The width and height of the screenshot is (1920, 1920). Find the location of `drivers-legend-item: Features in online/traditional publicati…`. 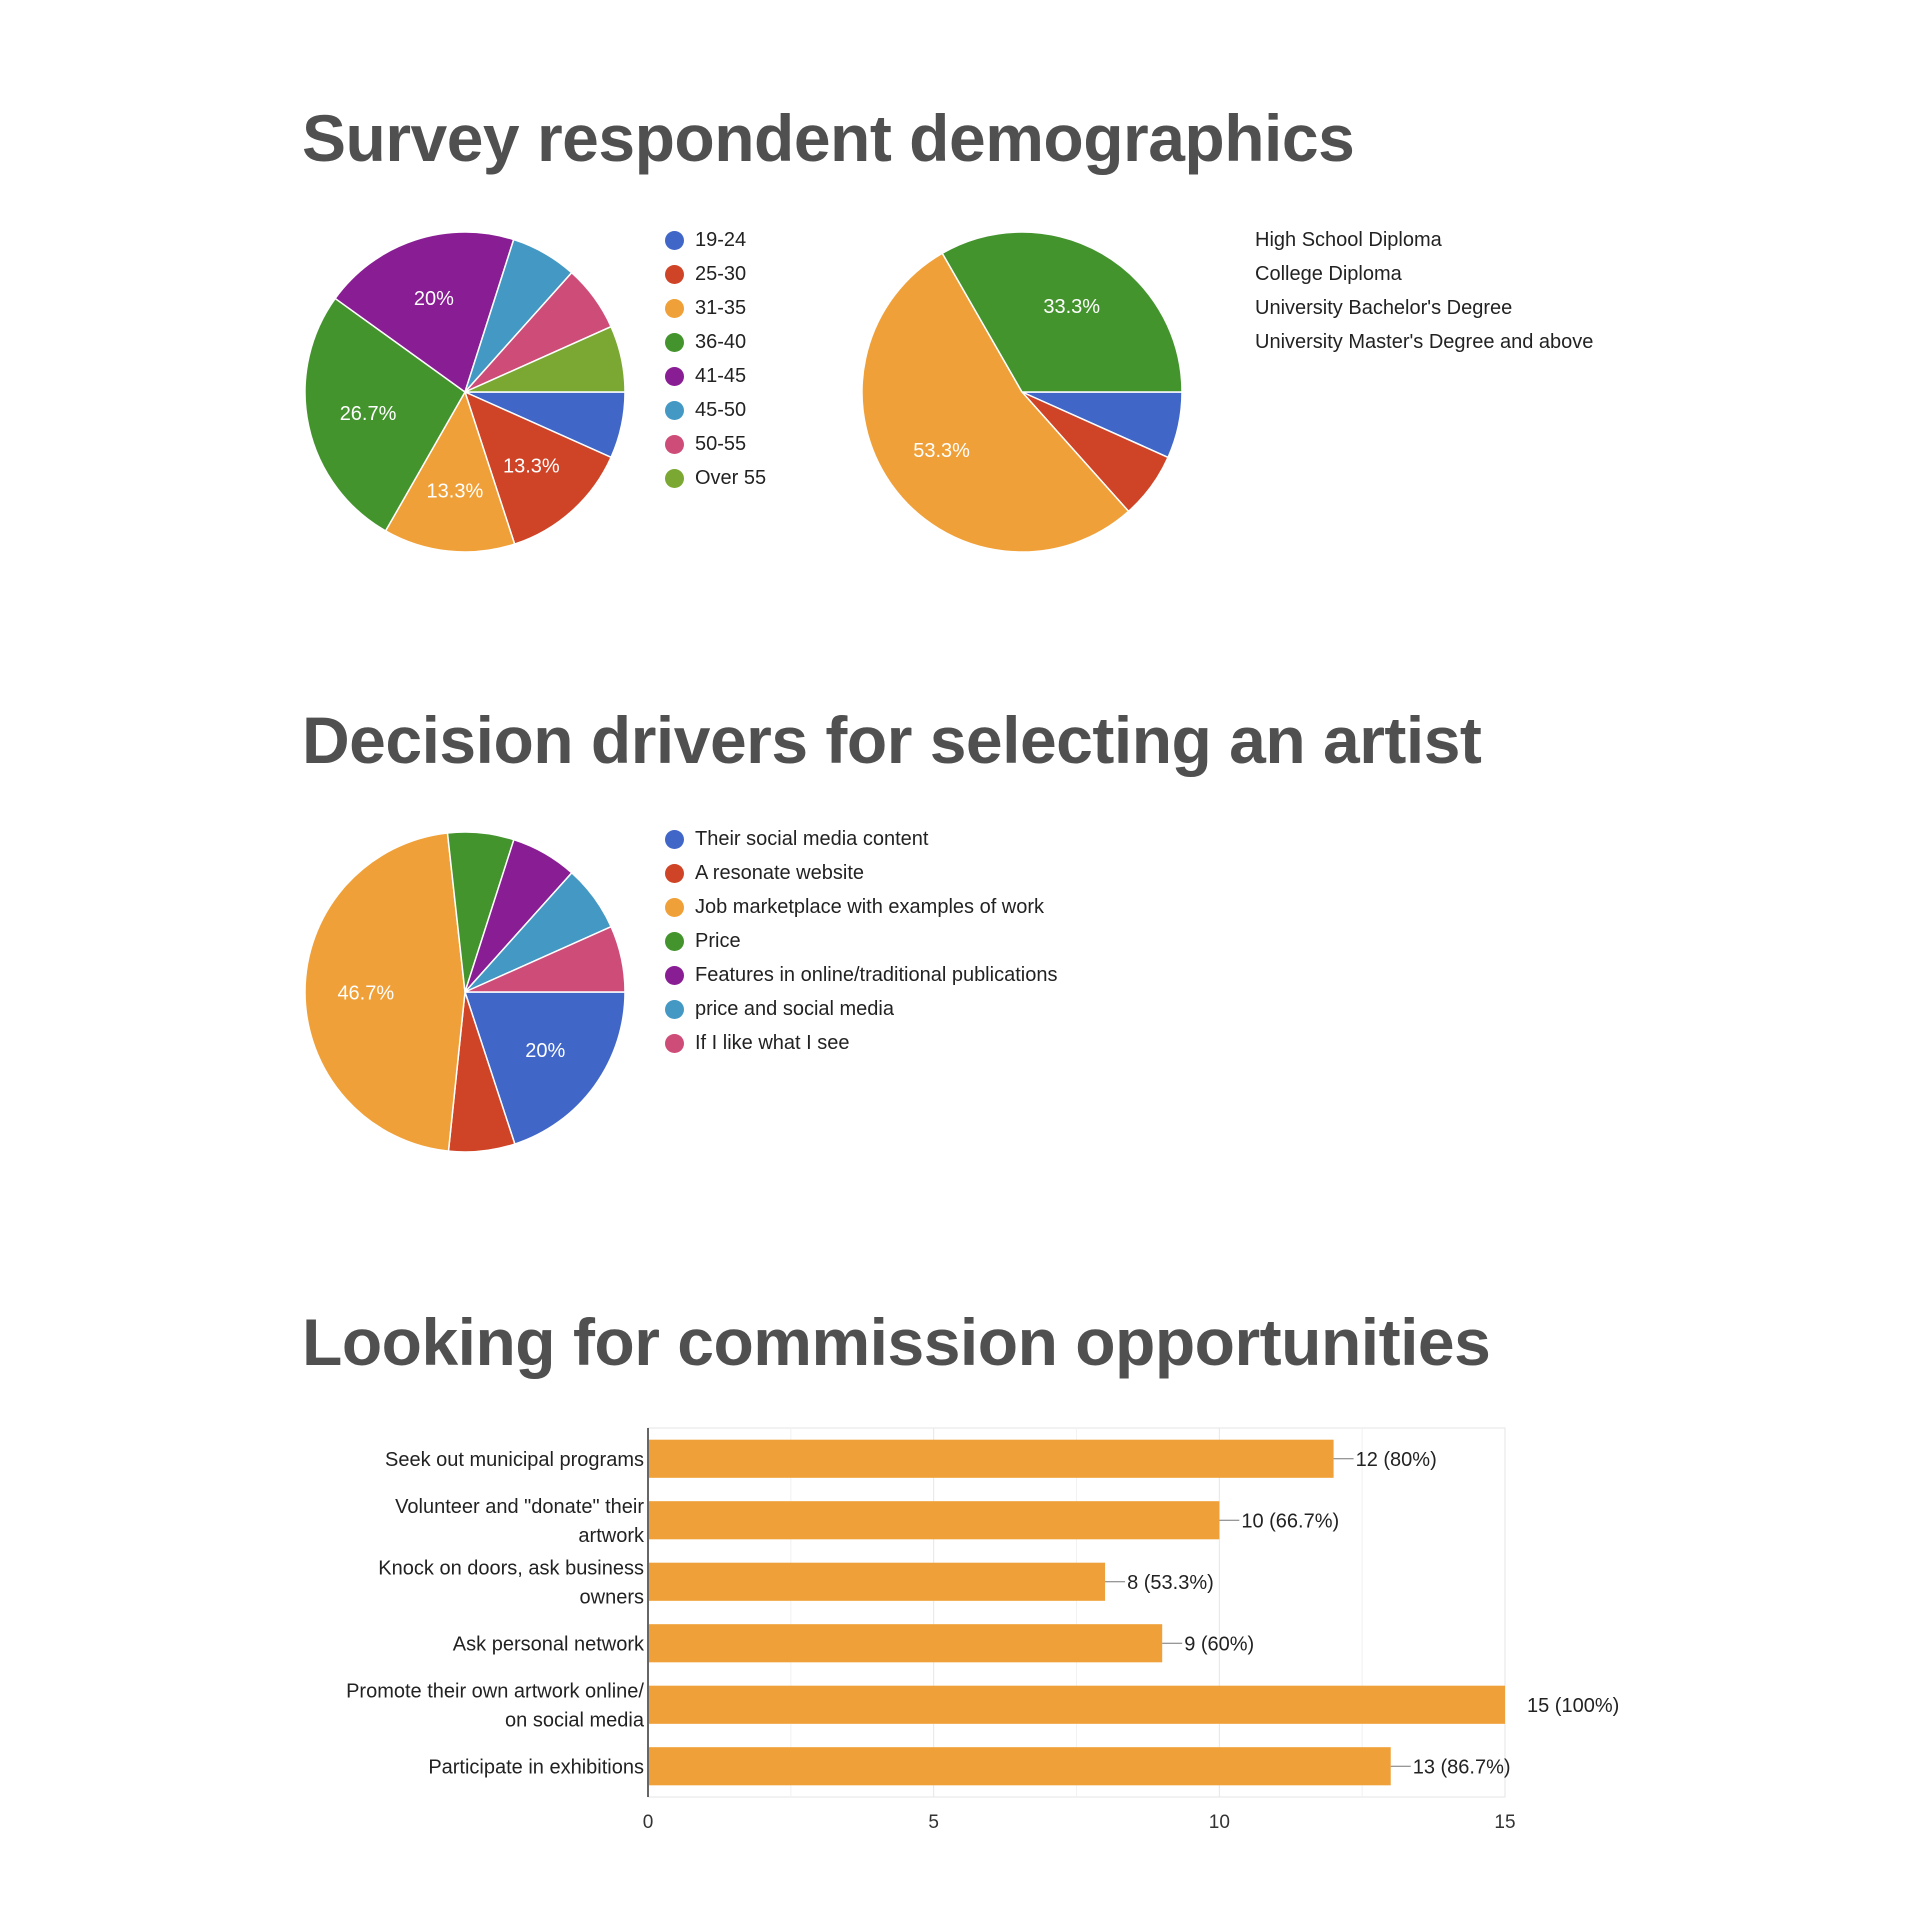

drivers-legend-item: Features in online/traditional publicati… is located at coordinates (875, 975).